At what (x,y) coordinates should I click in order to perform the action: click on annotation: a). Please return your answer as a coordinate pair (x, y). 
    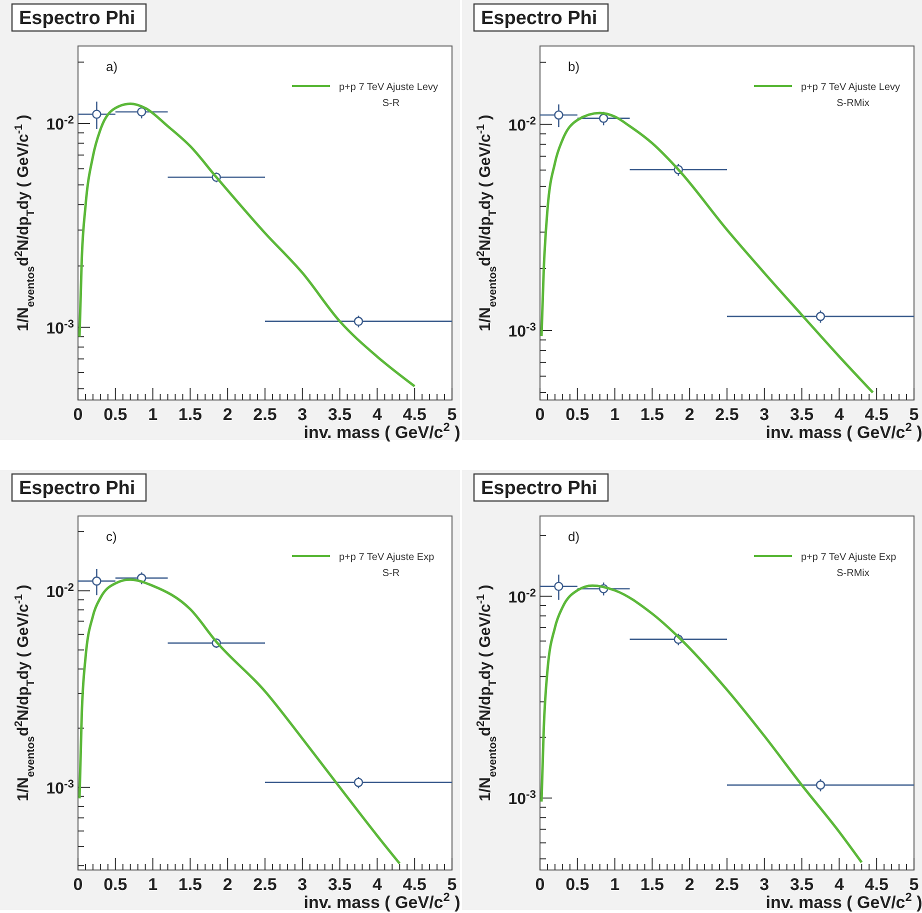
    Looking at the image, I should click on (112, 66).